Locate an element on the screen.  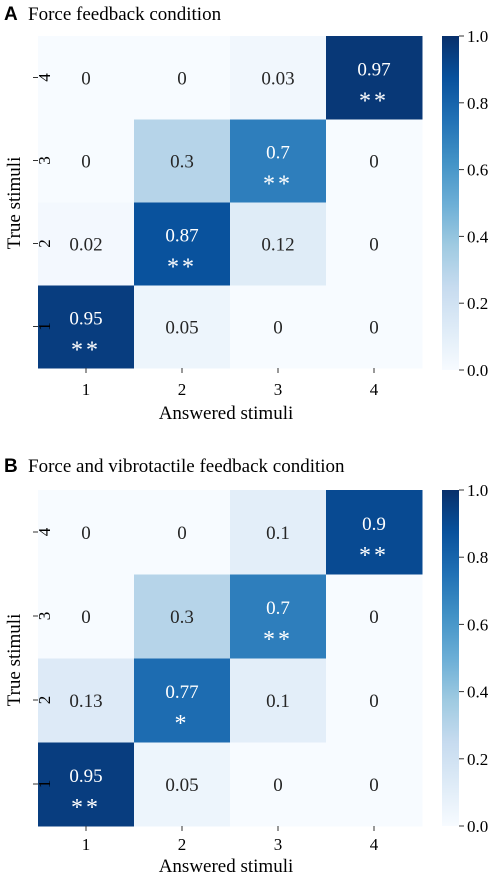
x-tick-label: 4 is located at coordinates (374, 389).